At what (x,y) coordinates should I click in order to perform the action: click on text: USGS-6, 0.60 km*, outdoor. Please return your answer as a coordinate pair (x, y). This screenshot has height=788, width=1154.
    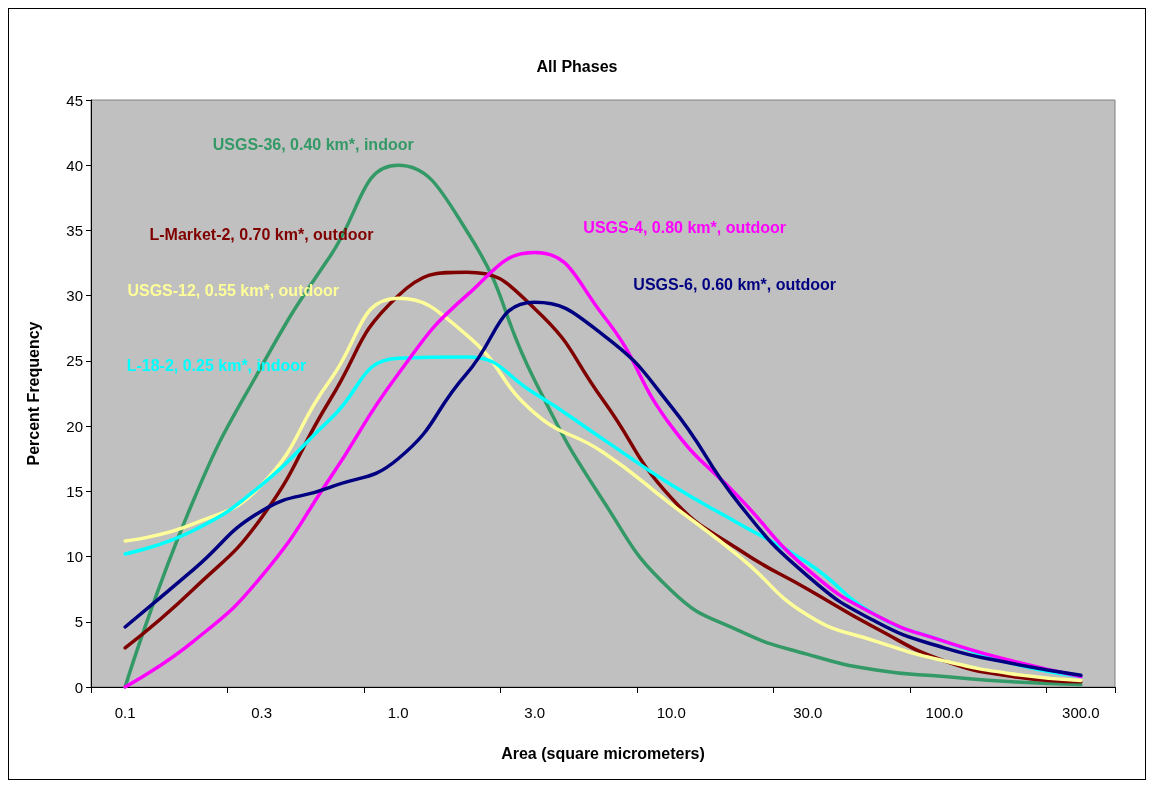
    Looking at the image, I should click on (735, 284).